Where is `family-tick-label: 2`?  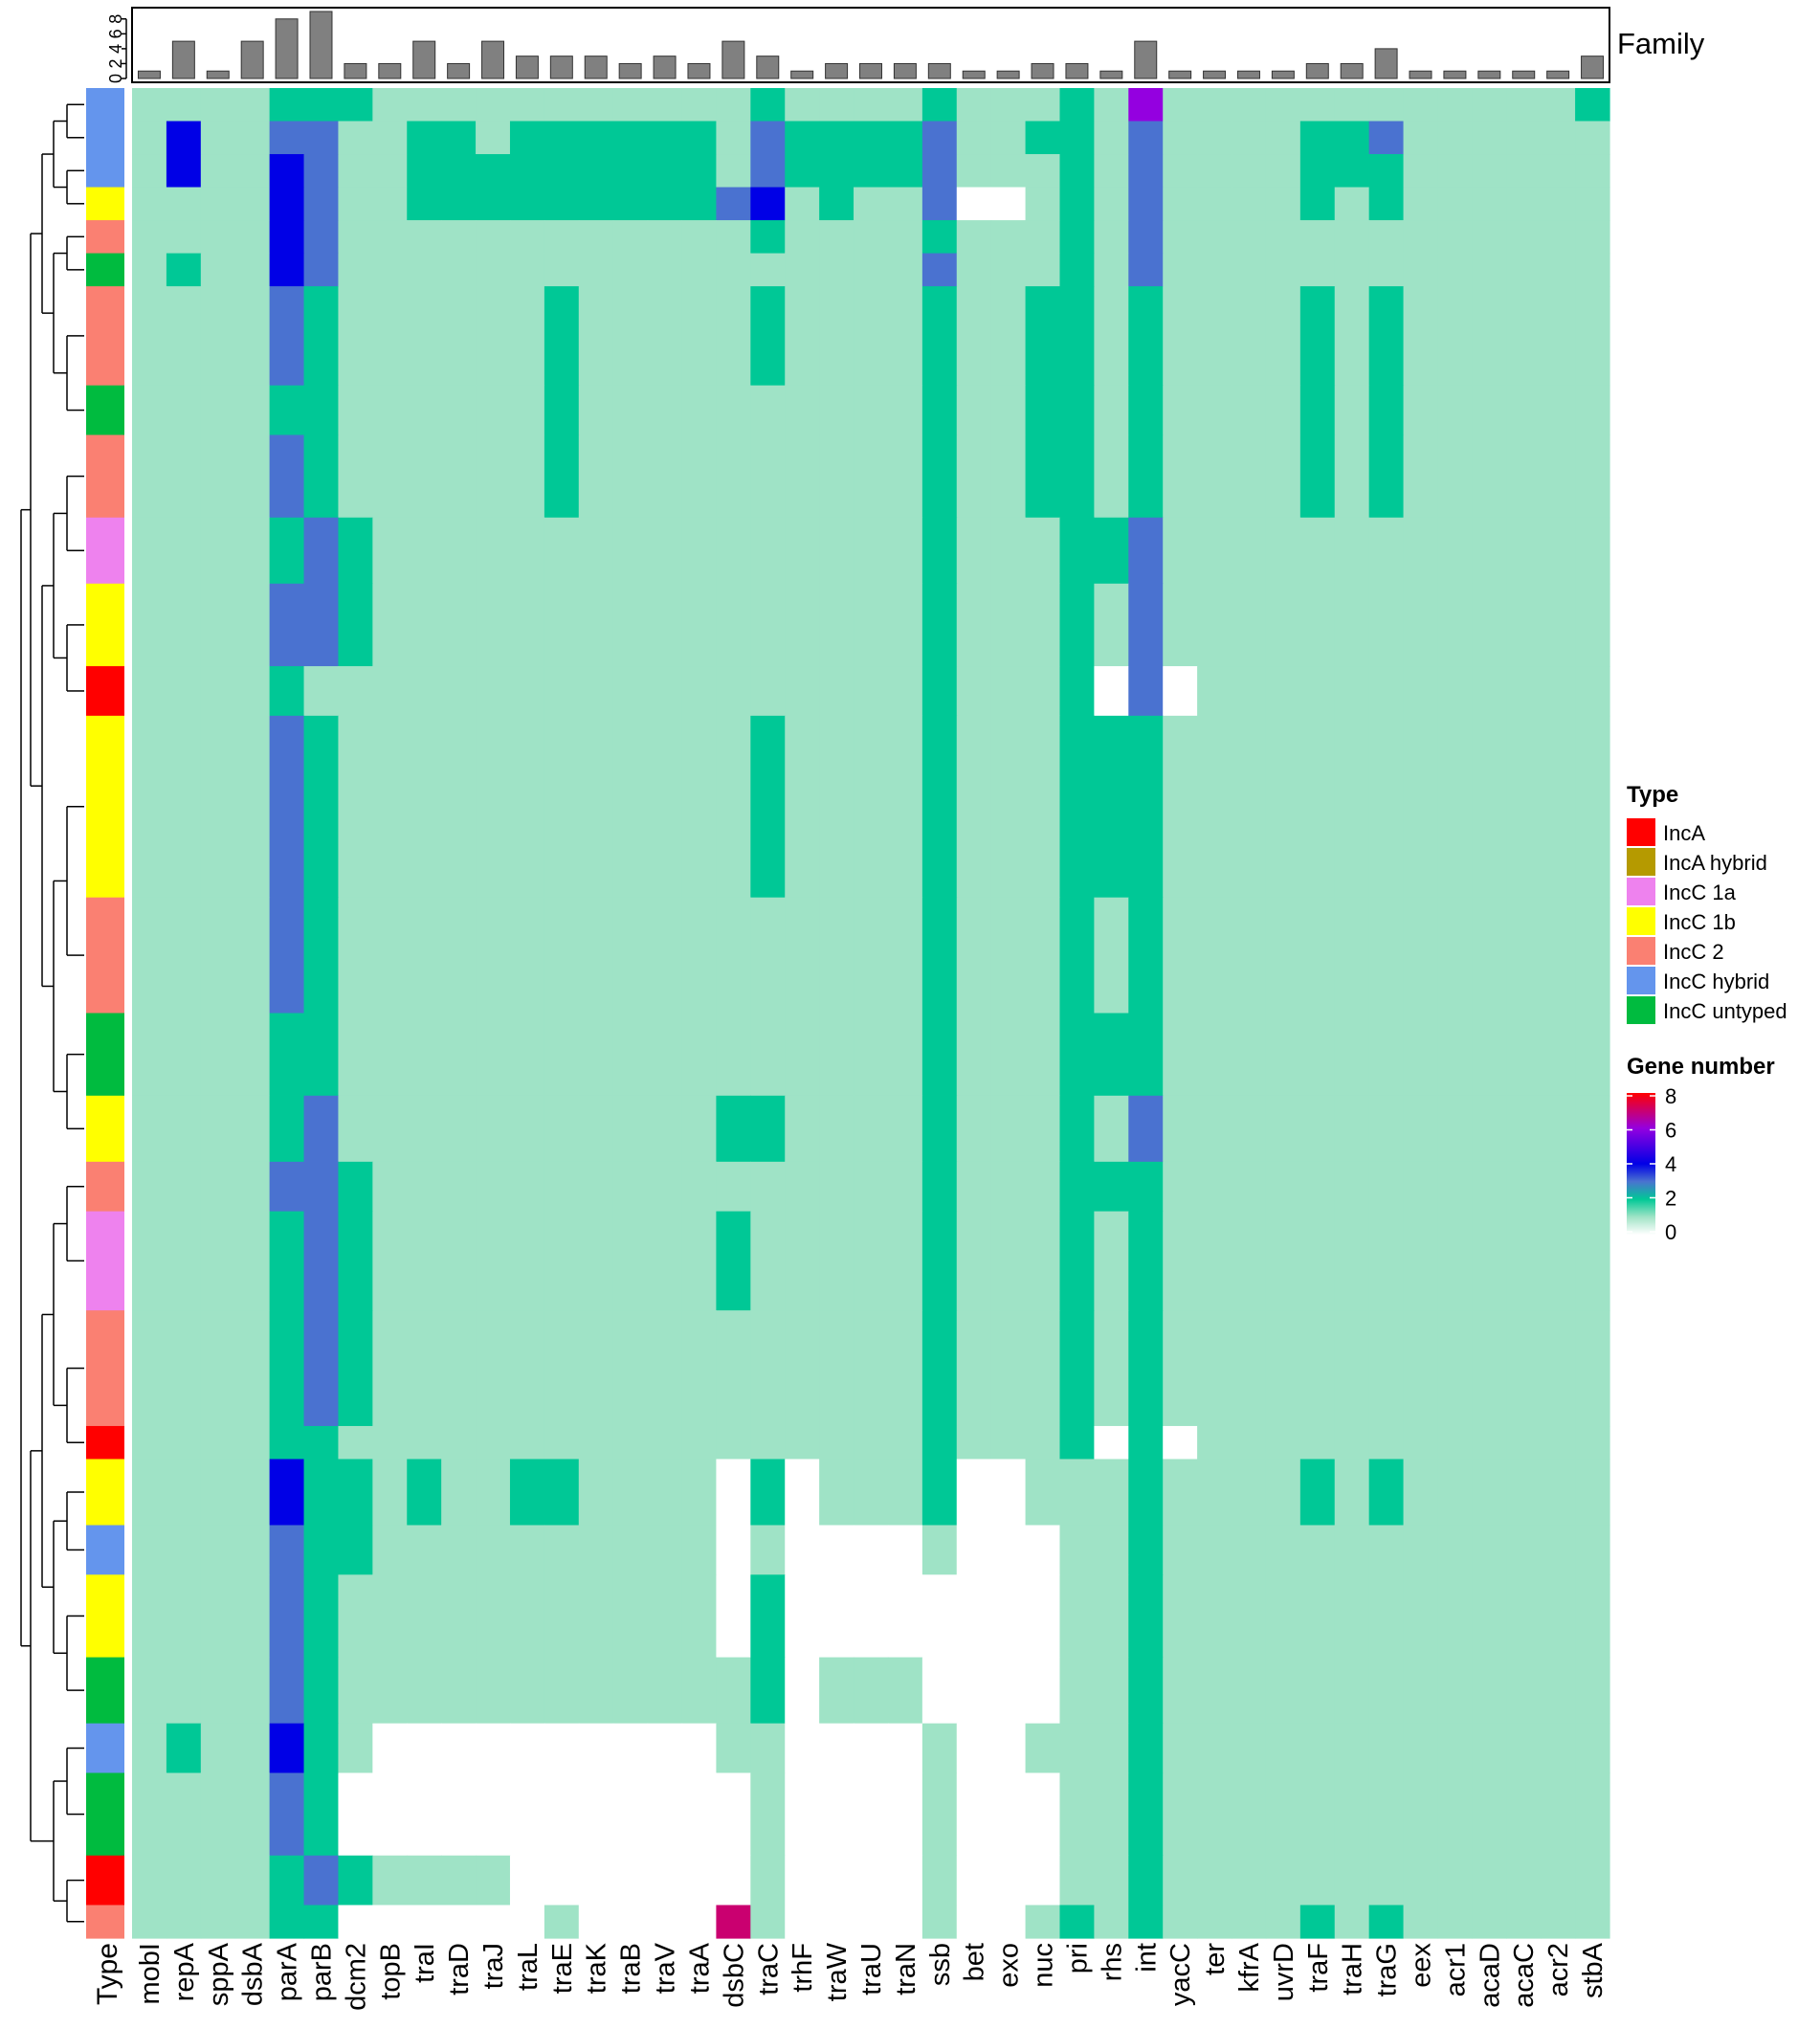 family-tick-label: 2 is located at coordinates (116, 63).